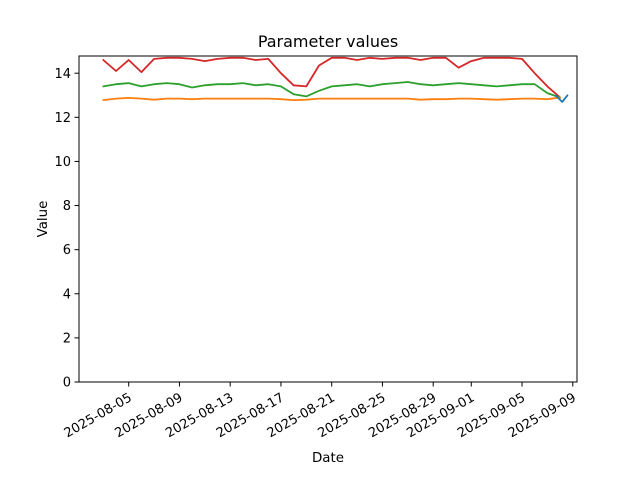  Describe the element at coordinates (62, 118) in the screenshot. I see `y-tick-label: 12` at that location.